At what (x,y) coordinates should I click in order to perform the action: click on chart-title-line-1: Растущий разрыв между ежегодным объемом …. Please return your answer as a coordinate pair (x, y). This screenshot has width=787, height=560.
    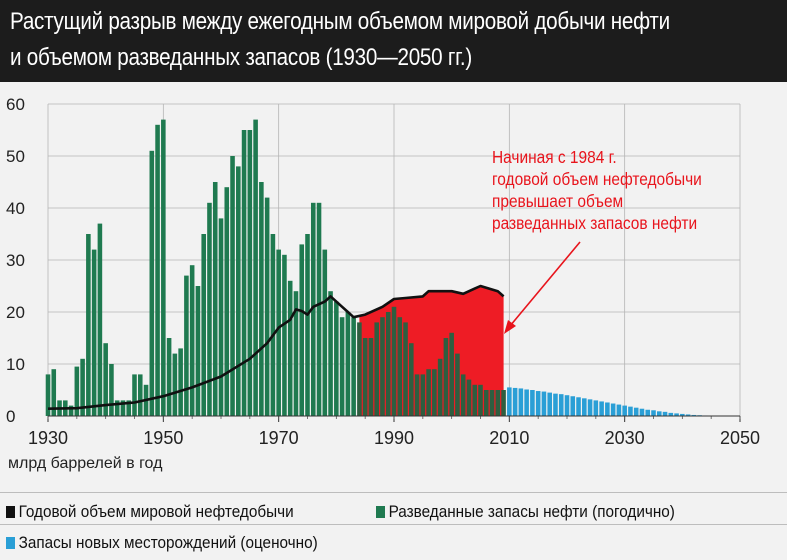
    Looking at the image, I should click on (340, 21).